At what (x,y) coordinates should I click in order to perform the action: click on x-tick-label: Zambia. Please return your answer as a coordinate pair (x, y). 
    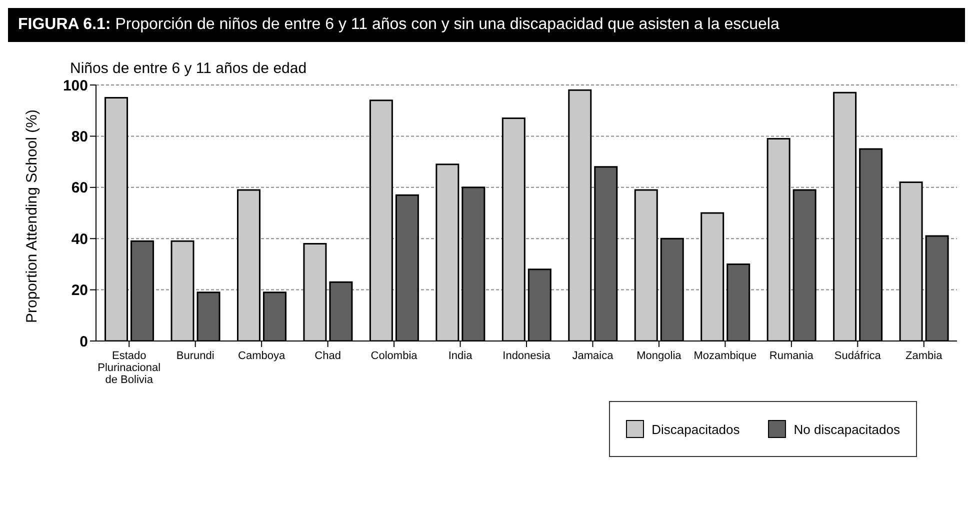
    Looking at the image, I should click on (925, 356).